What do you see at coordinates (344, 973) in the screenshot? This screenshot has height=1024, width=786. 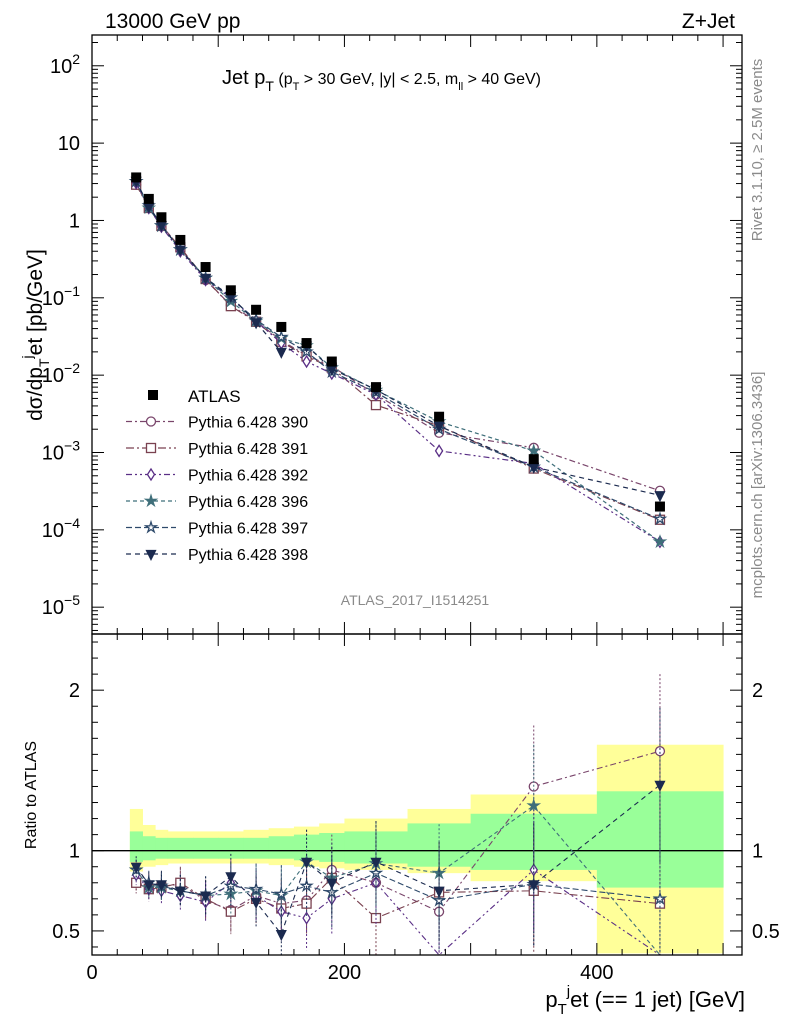 I see `x-tick-label: 200` at bounding box center [344, 973].